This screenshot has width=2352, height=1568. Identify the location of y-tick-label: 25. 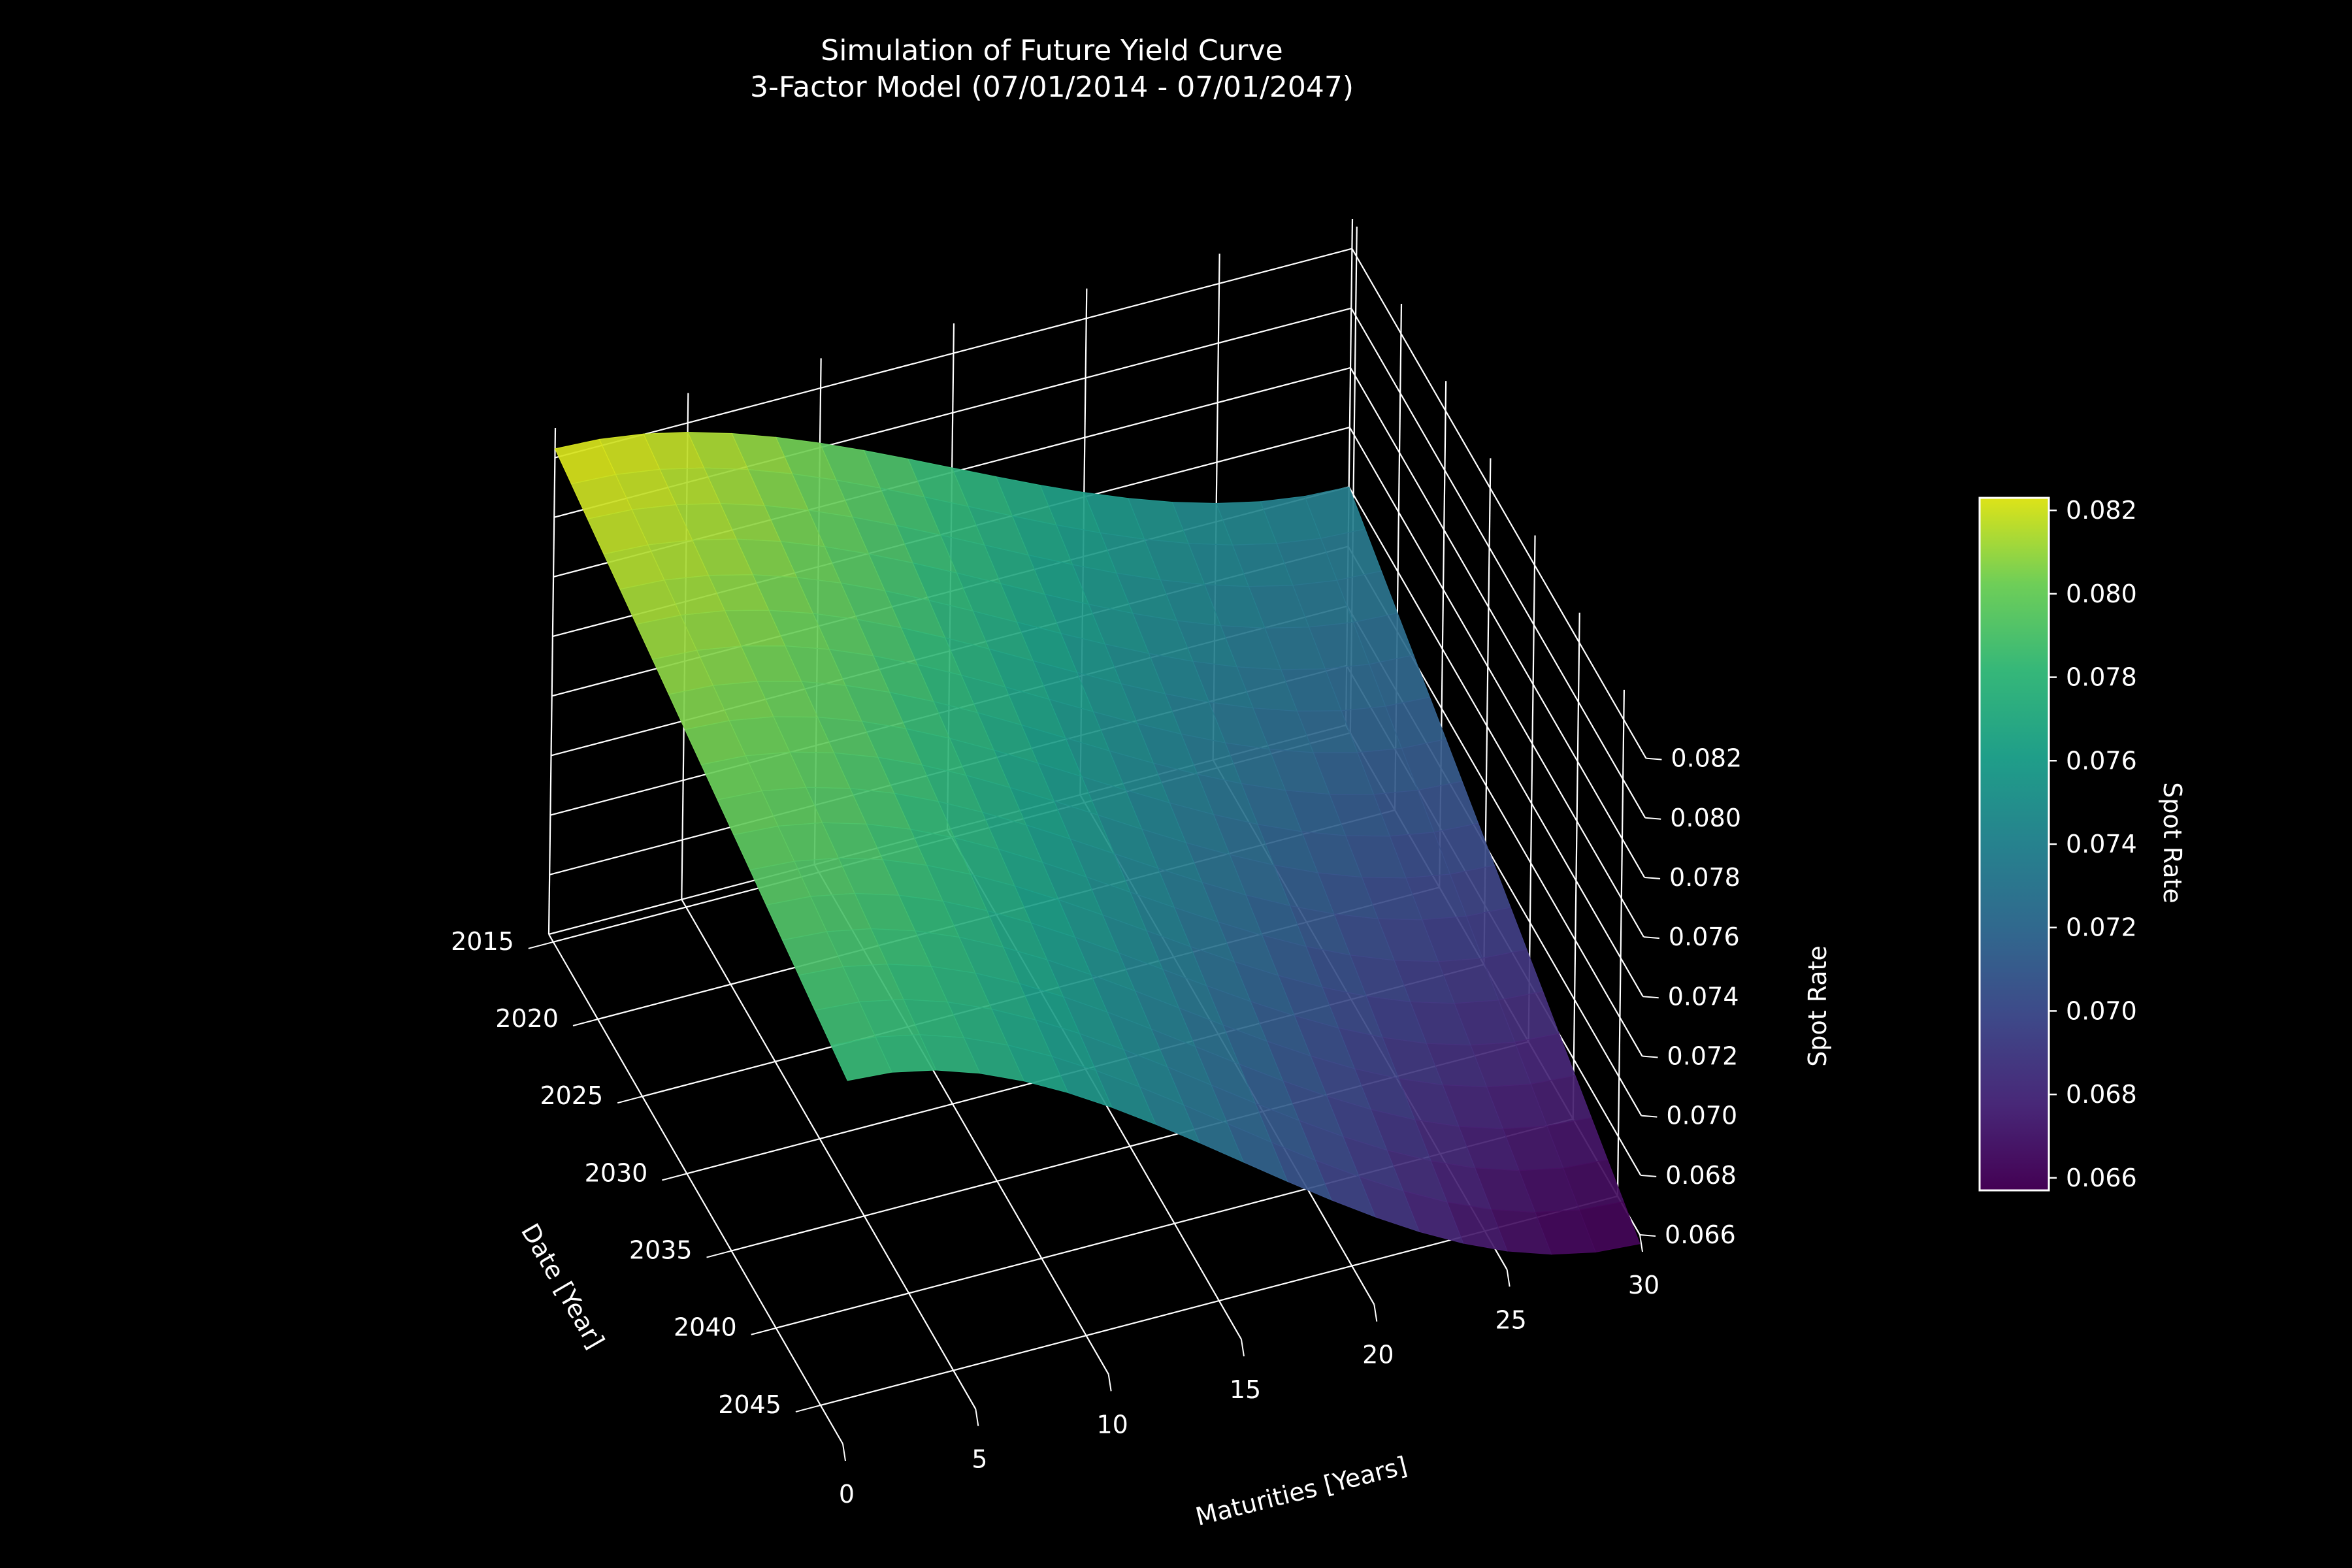
(1510, 1319).